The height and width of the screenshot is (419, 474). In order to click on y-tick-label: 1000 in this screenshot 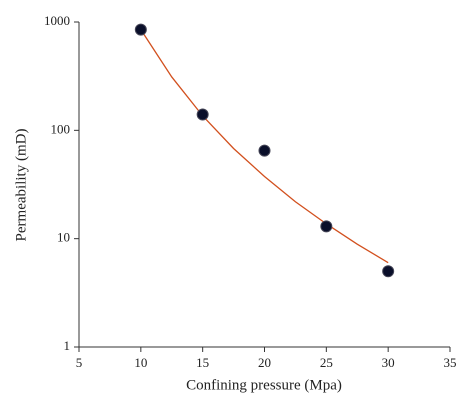, I will do `click(57, 20)`.